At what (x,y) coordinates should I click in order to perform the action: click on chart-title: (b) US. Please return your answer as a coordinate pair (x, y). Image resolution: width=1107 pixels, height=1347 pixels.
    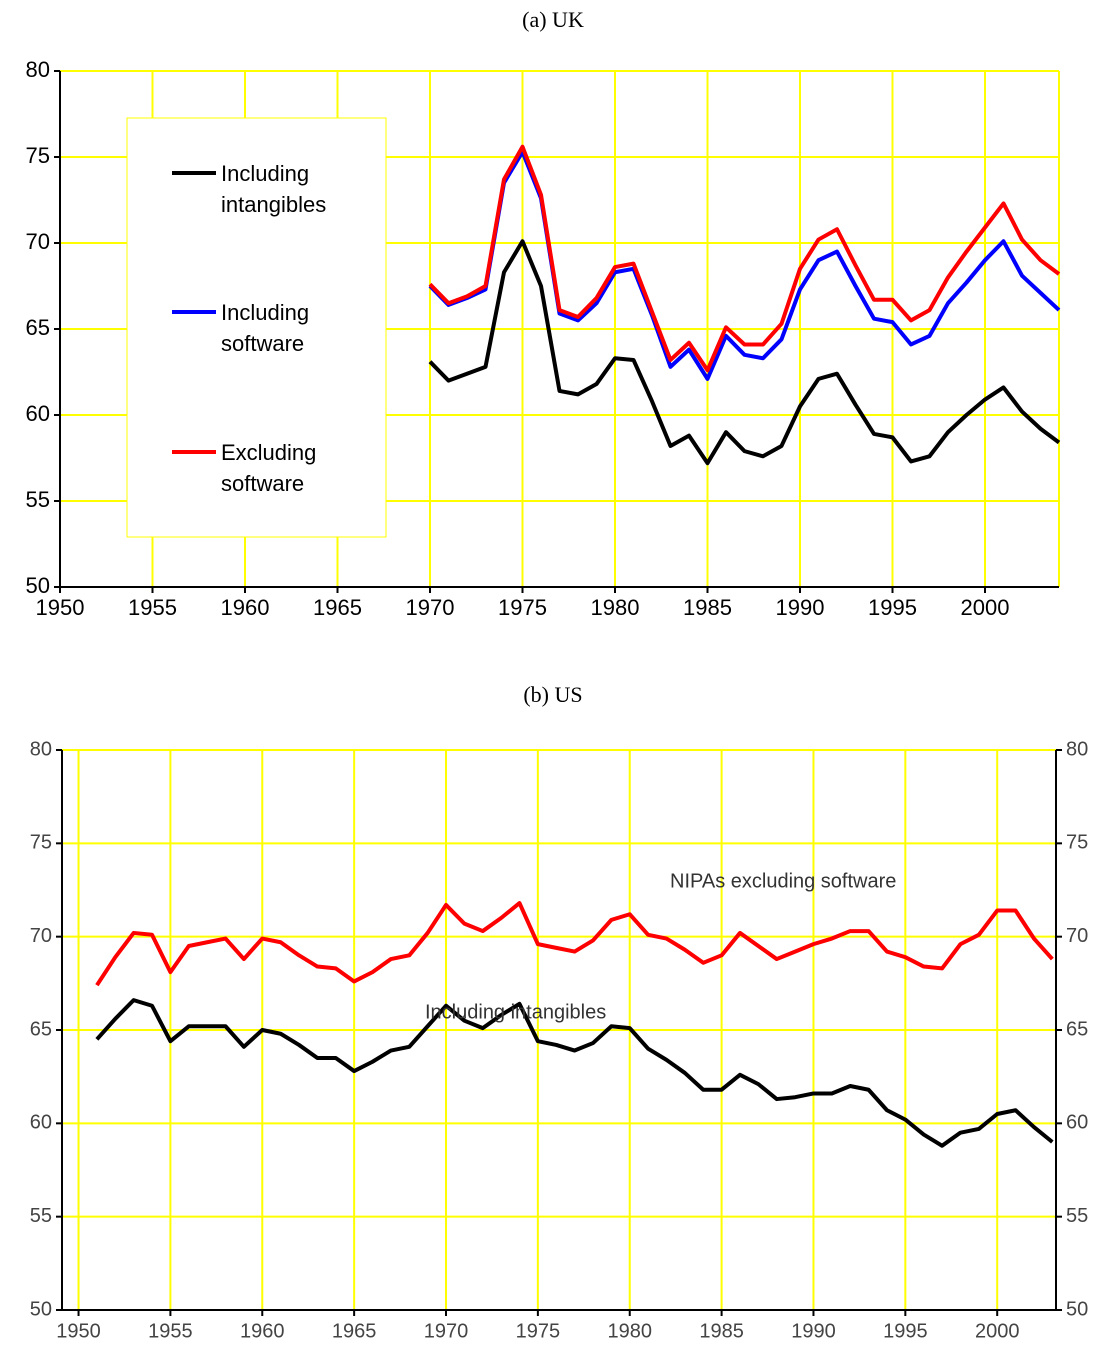
    Looking at the image, I should click on (552, 694).